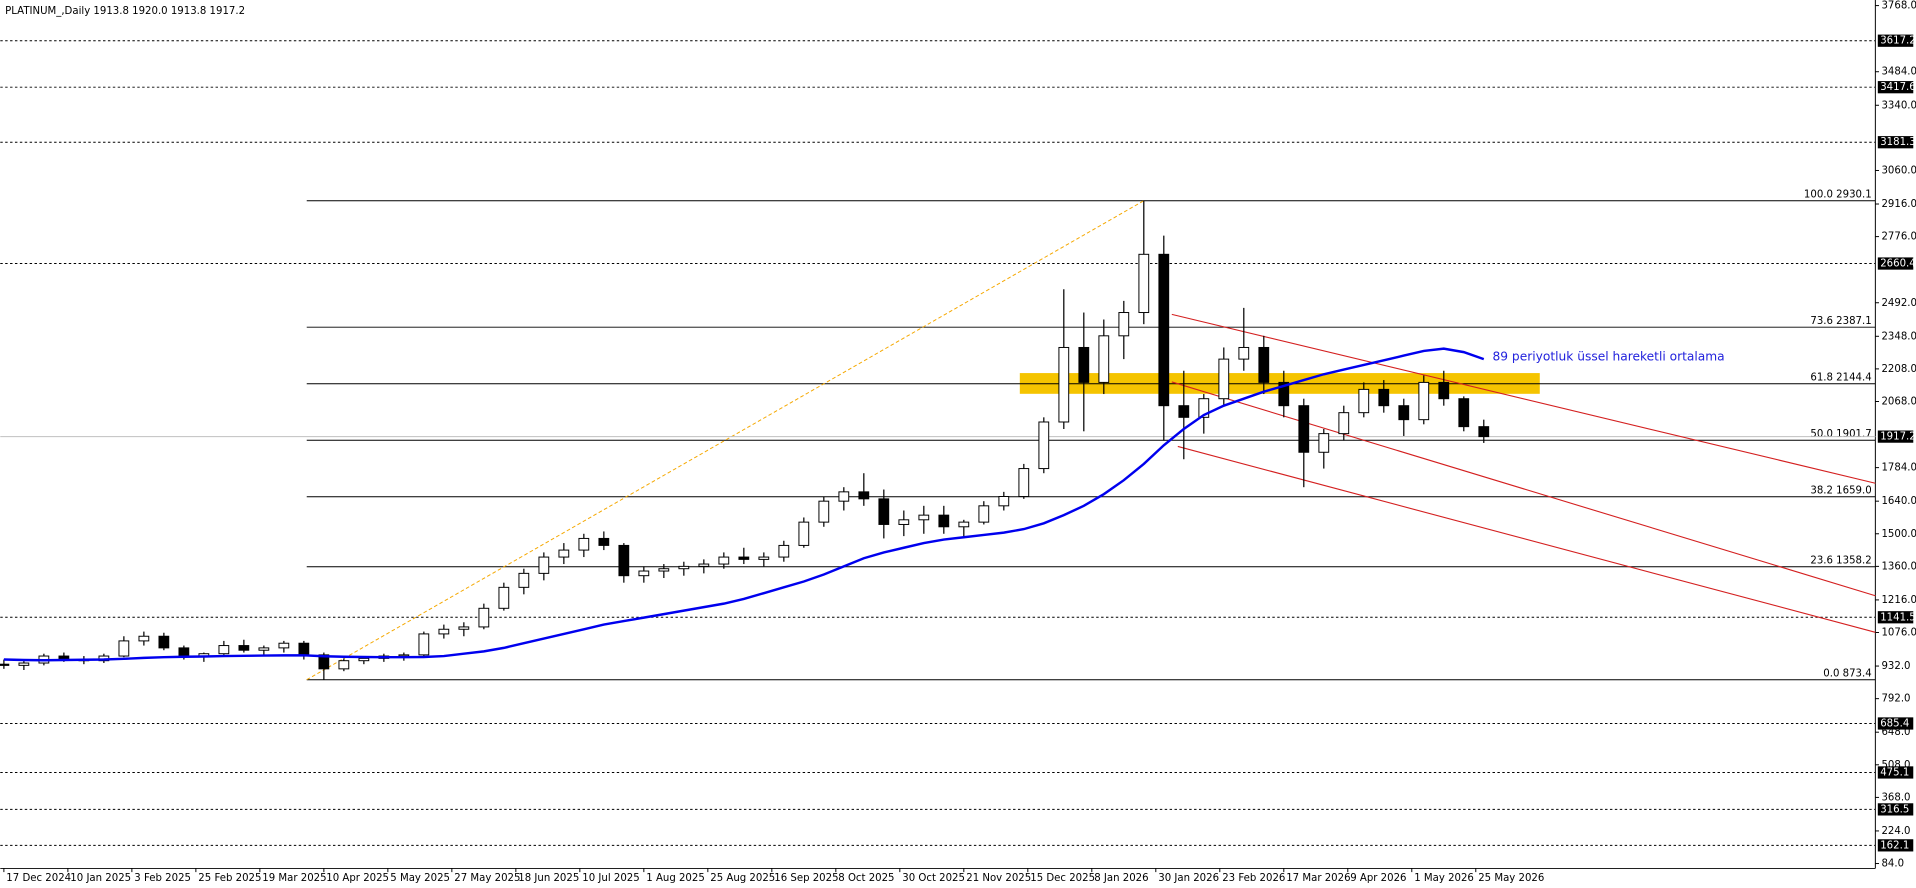 The width and height of the screenshot is (1916, 888). I want to click on y-tick-label: 1640.0, so click(1898, 501).